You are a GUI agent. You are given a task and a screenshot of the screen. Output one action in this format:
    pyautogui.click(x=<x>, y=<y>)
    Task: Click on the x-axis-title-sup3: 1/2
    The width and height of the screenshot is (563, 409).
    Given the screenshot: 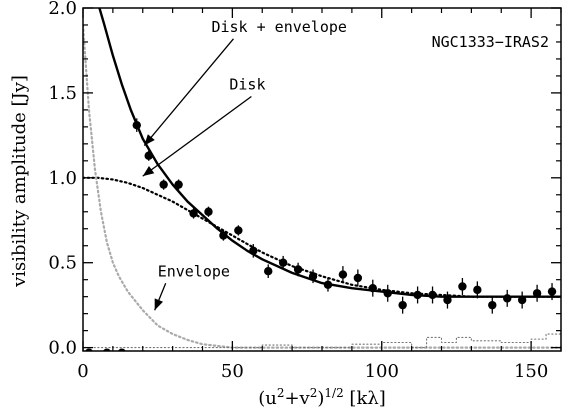 What is the action you would take?
    pyautogui.click(x=333, y=393)
    